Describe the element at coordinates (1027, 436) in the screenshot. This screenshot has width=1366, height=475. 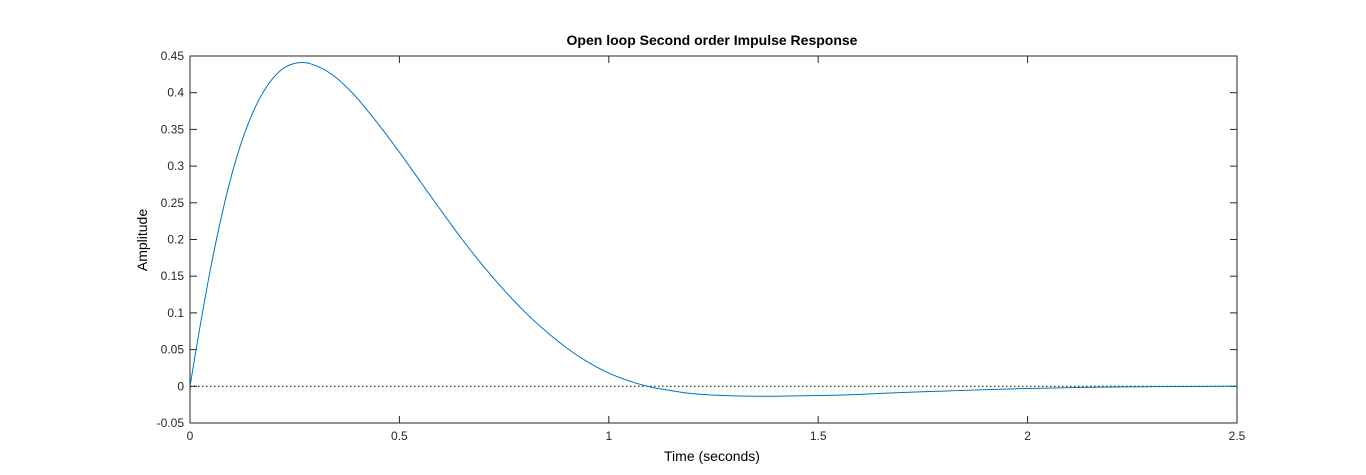
I see `x-tick-label: 2` at that location.